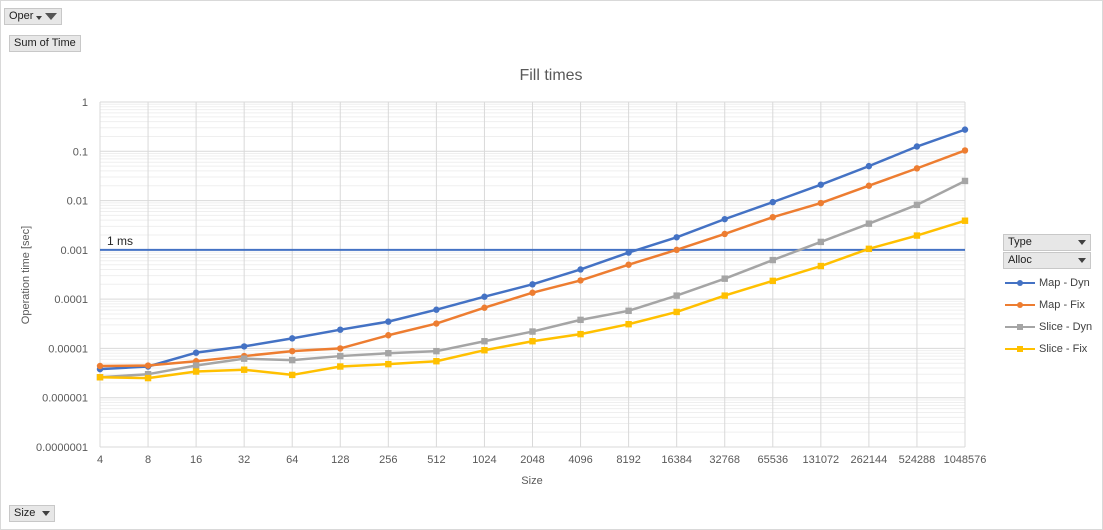 Image resolution: width=1103 pixels, height=530 pixels. I want to click on legend: Map - Dyn Map - Fix Slice - Dyn Slice - Fix, so click(1052, 316).